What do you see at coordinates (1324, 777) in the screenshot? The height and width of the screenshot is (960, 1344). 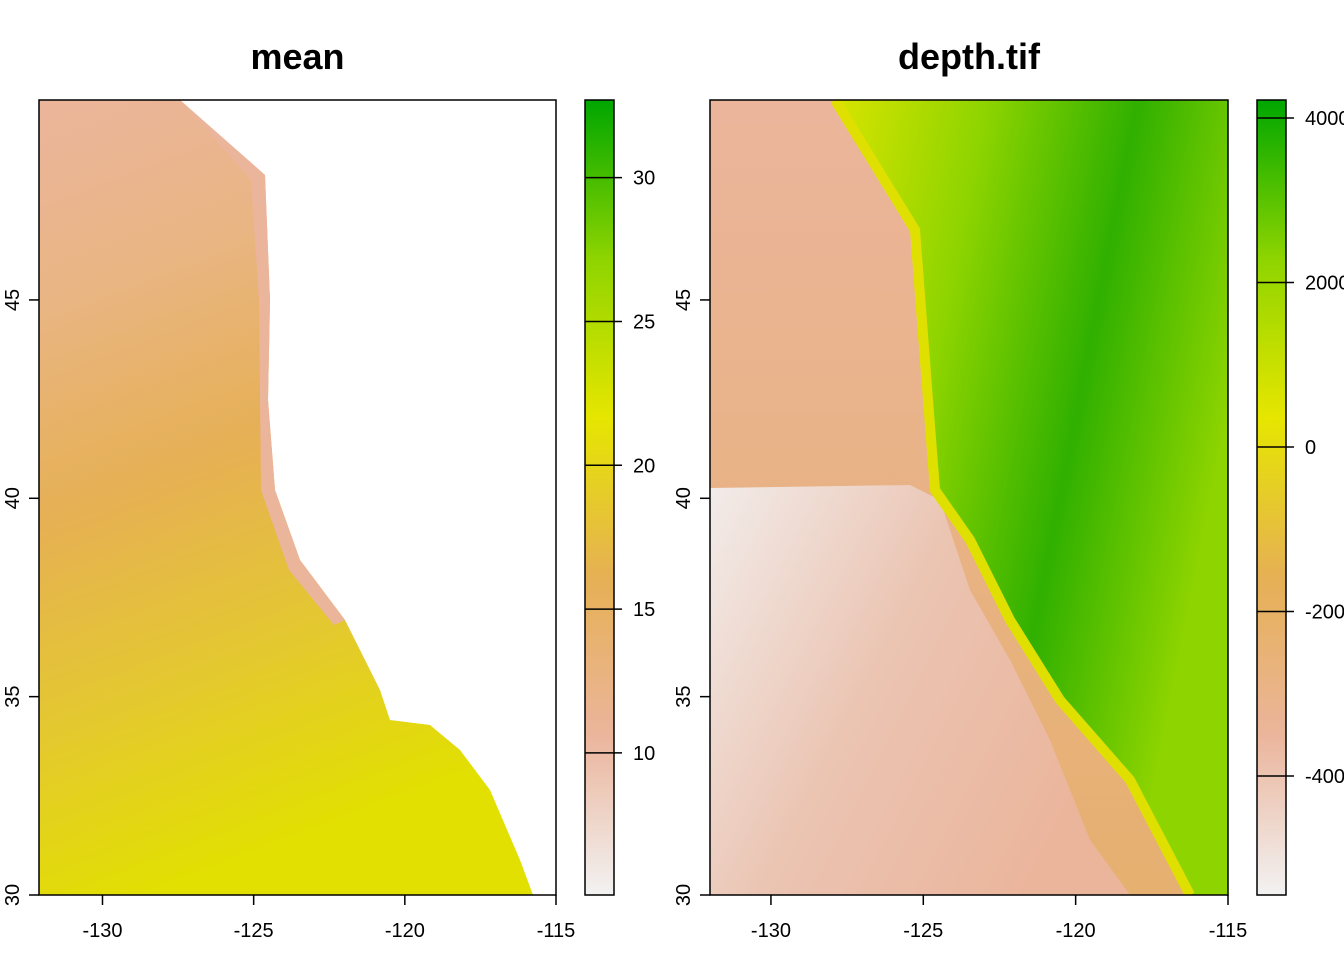 I see `colorbar-tick-label: -4000` at bounding box center [1324, 777].